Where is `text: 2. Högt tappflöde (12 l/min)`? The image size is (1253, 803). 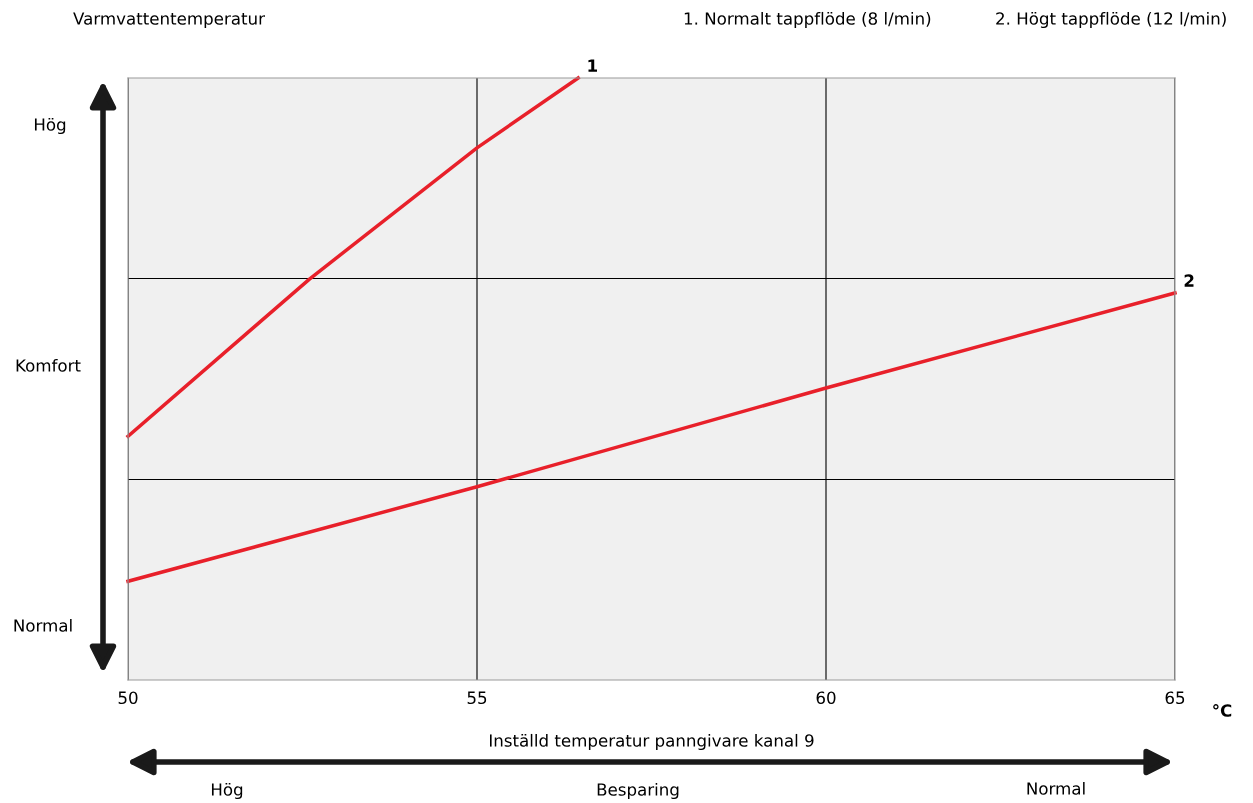 text: 2. Högt tappflöde (12 l/min) is located at coordinates (1111, 20).